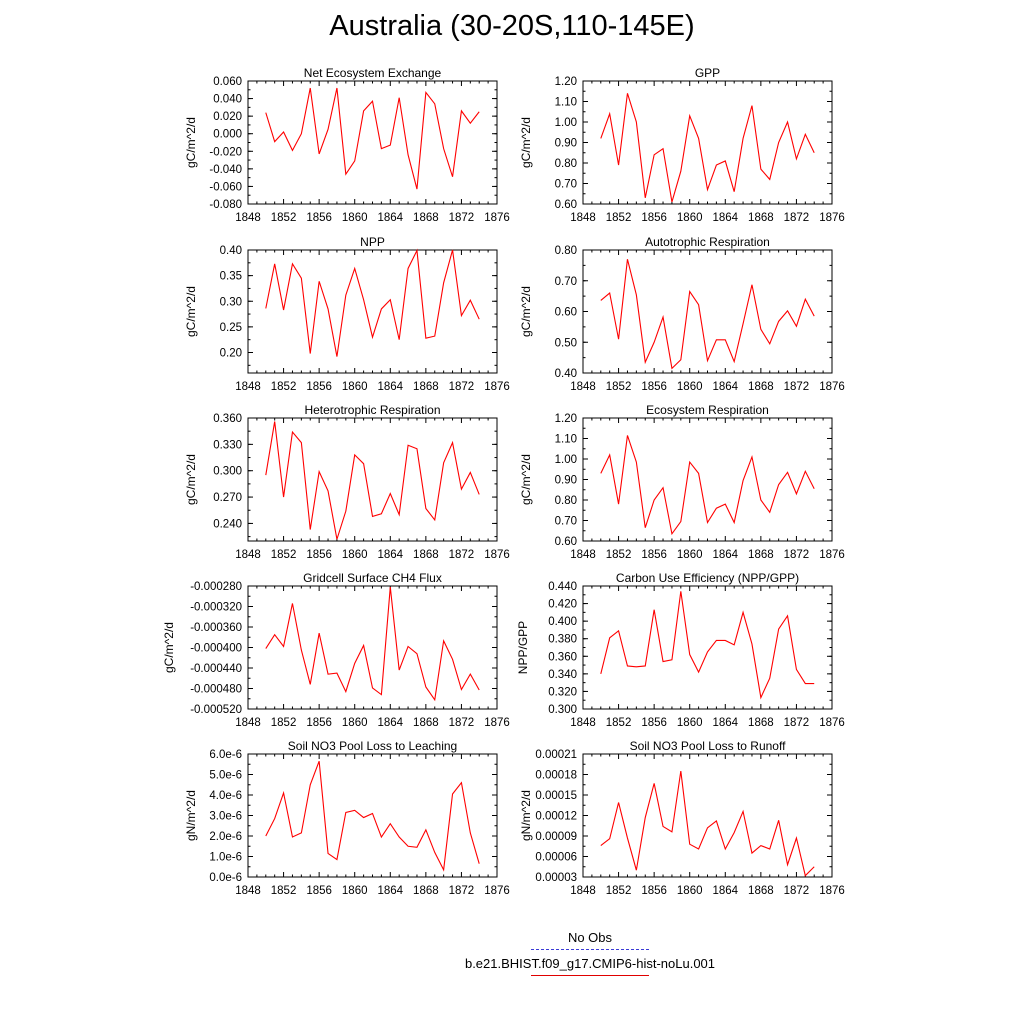  What do you see at coordinates (797, 218) in the screenshot?
I see `panel-2-xtick-label: 1872` at bounding box center [797, 218].